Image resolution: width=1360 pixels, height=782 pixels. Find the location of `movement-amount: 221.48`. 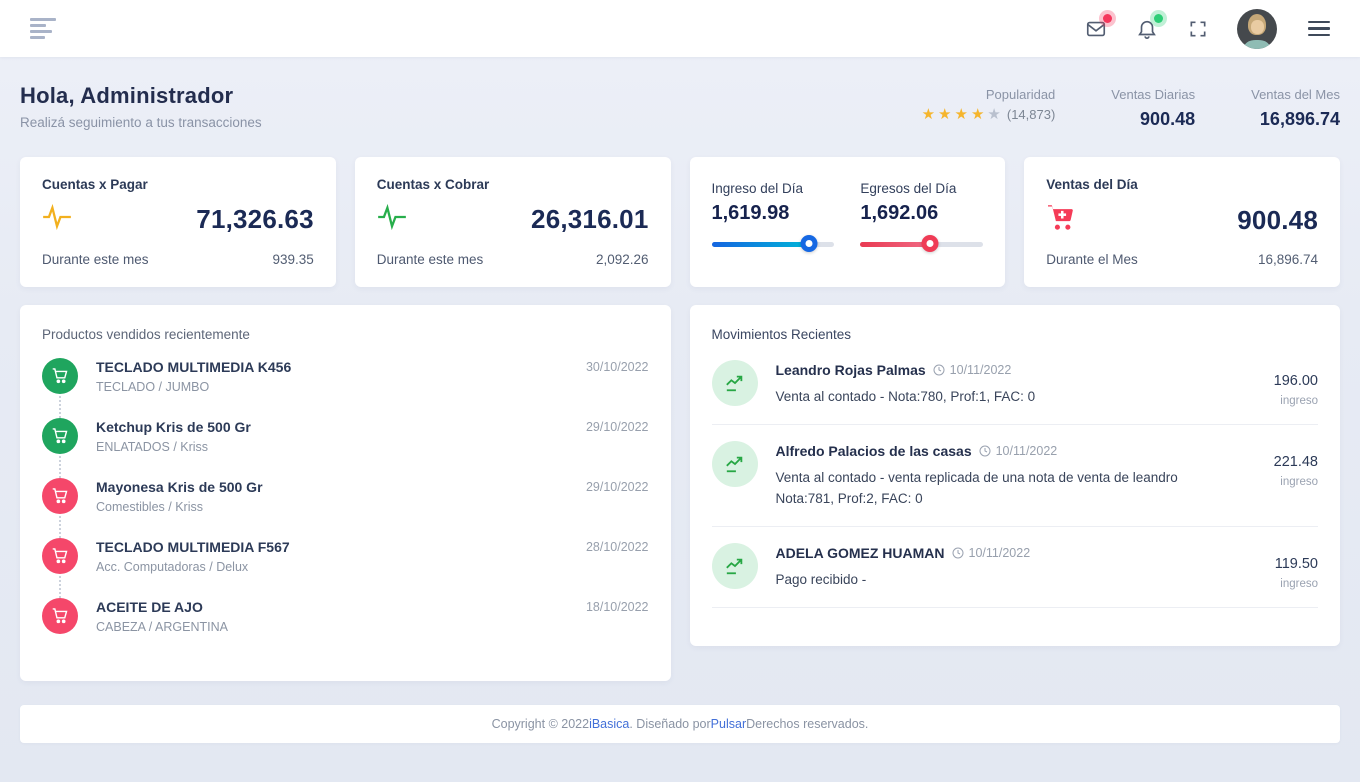

movement-amount: 221.48 is located at coordinates (1295, 461).